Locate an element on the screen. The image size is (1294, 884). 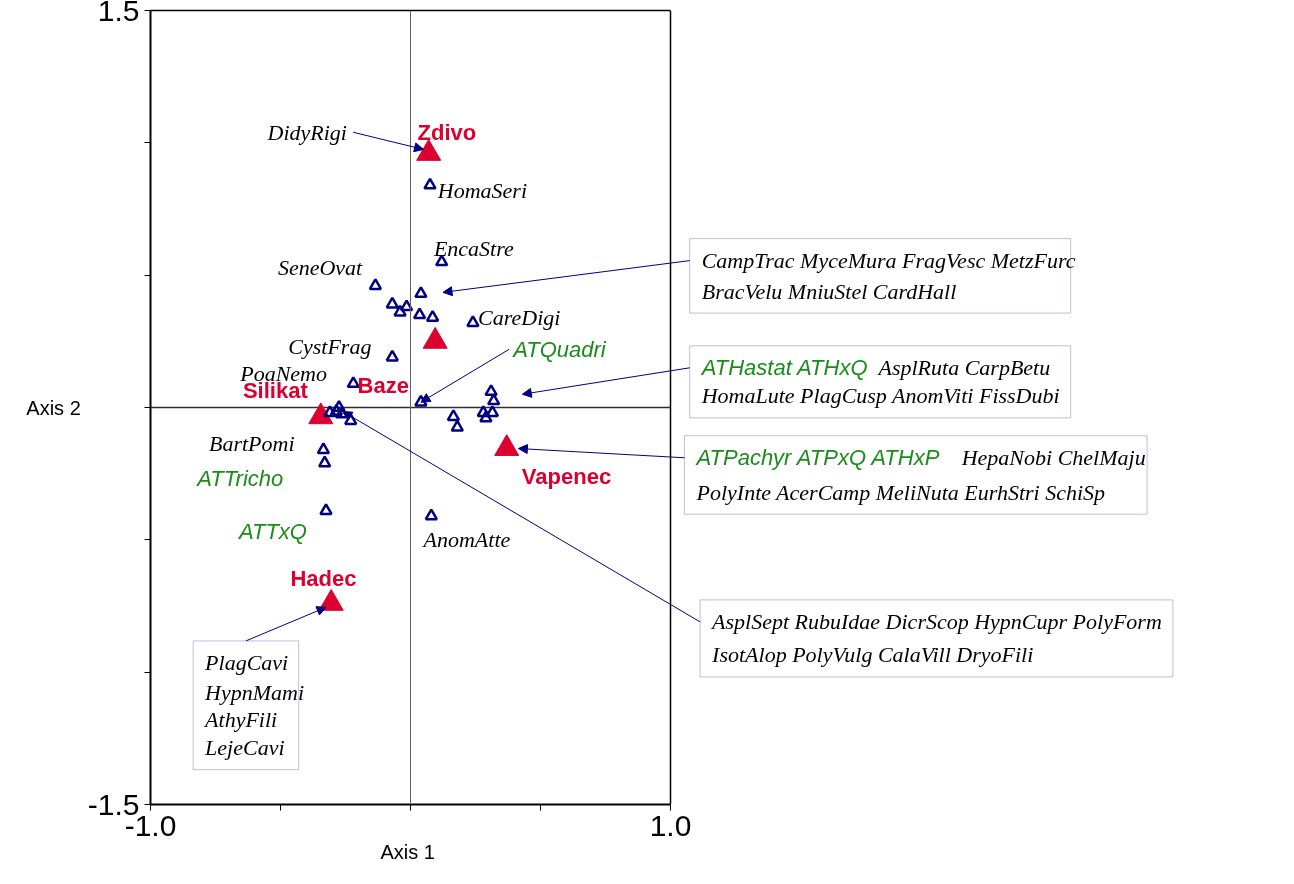
annotation: AthyFili is located at coordinates (240, 720).